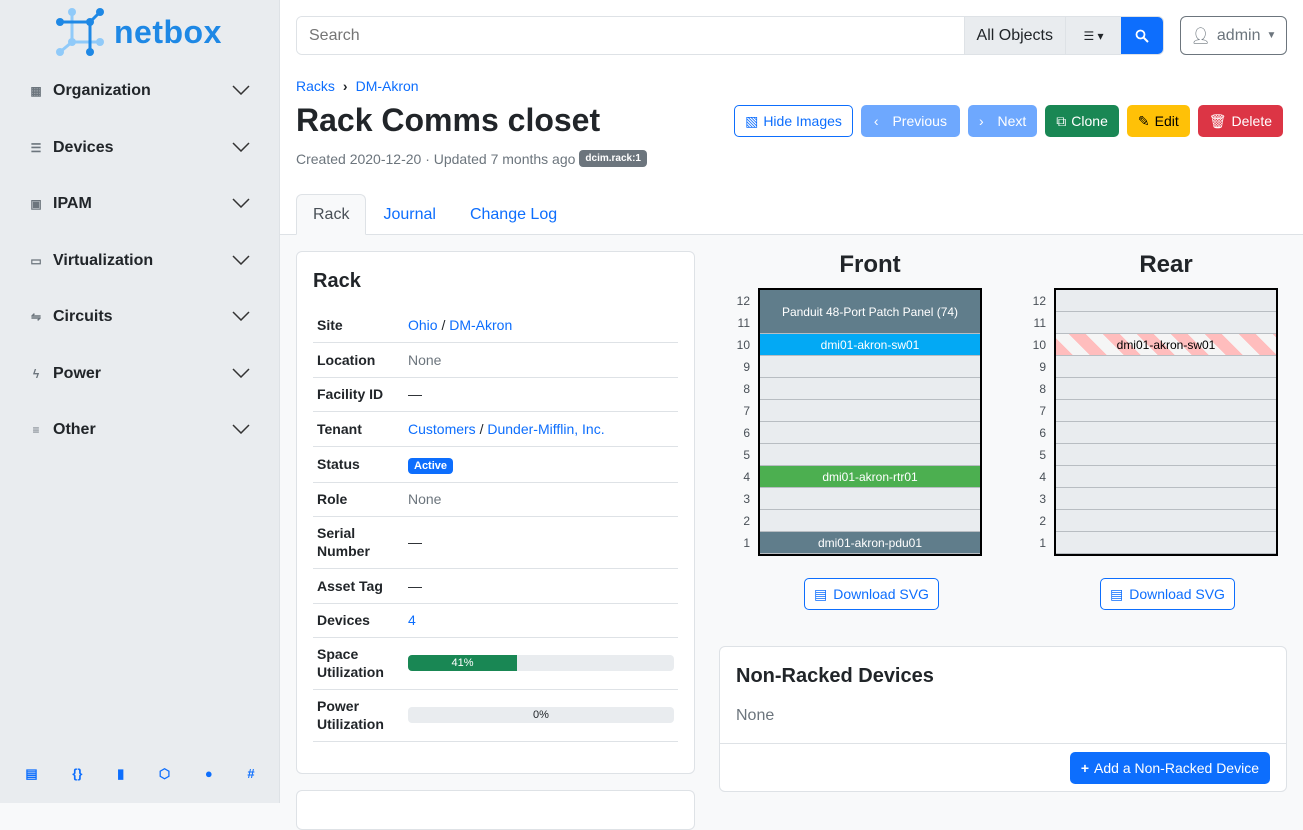  Describe the element at coordinates (746, 455) in the screenshot. I see `unit-number: 5` at that location.